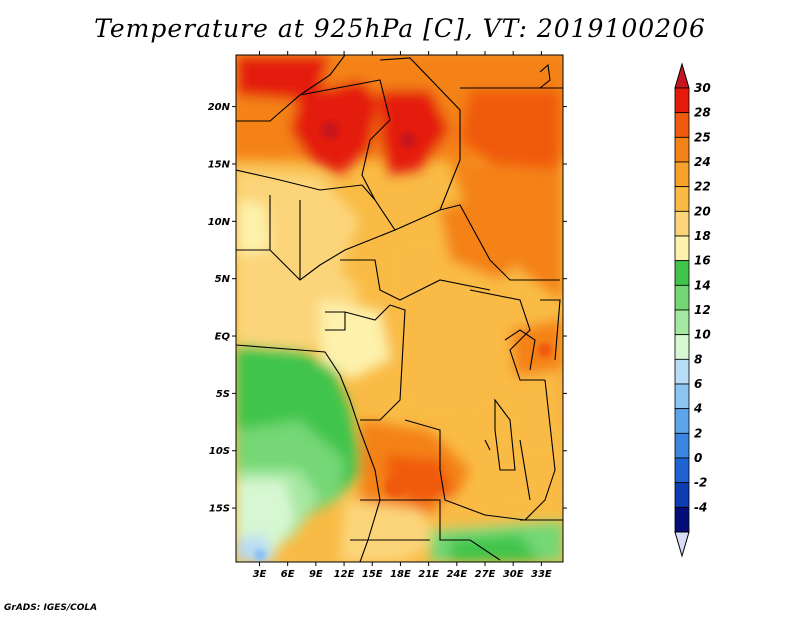 The width and height of the screenshot is (800, 618). I want to click on colorbar-label: 25, so click(702, 137).